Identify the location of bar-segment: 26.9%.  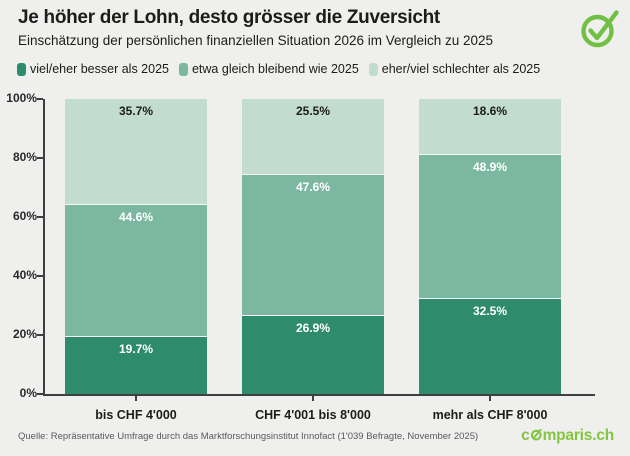
(313, 354).